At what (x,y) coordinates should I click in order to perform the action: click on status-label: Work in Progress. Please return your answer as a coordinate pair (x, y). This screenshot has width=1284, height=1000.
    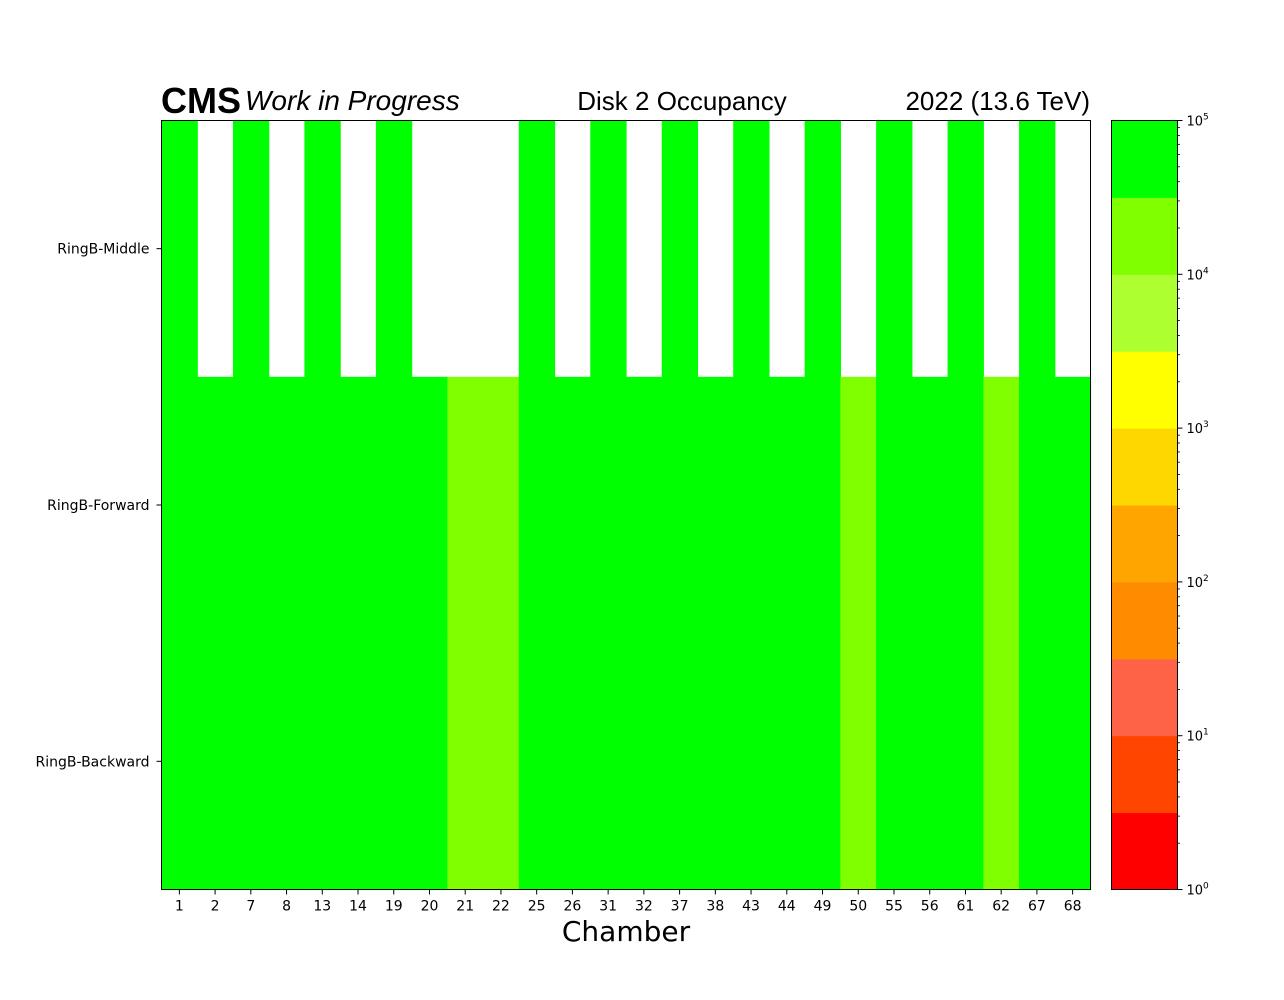
    Looking at the image, I should click on (352, 100).